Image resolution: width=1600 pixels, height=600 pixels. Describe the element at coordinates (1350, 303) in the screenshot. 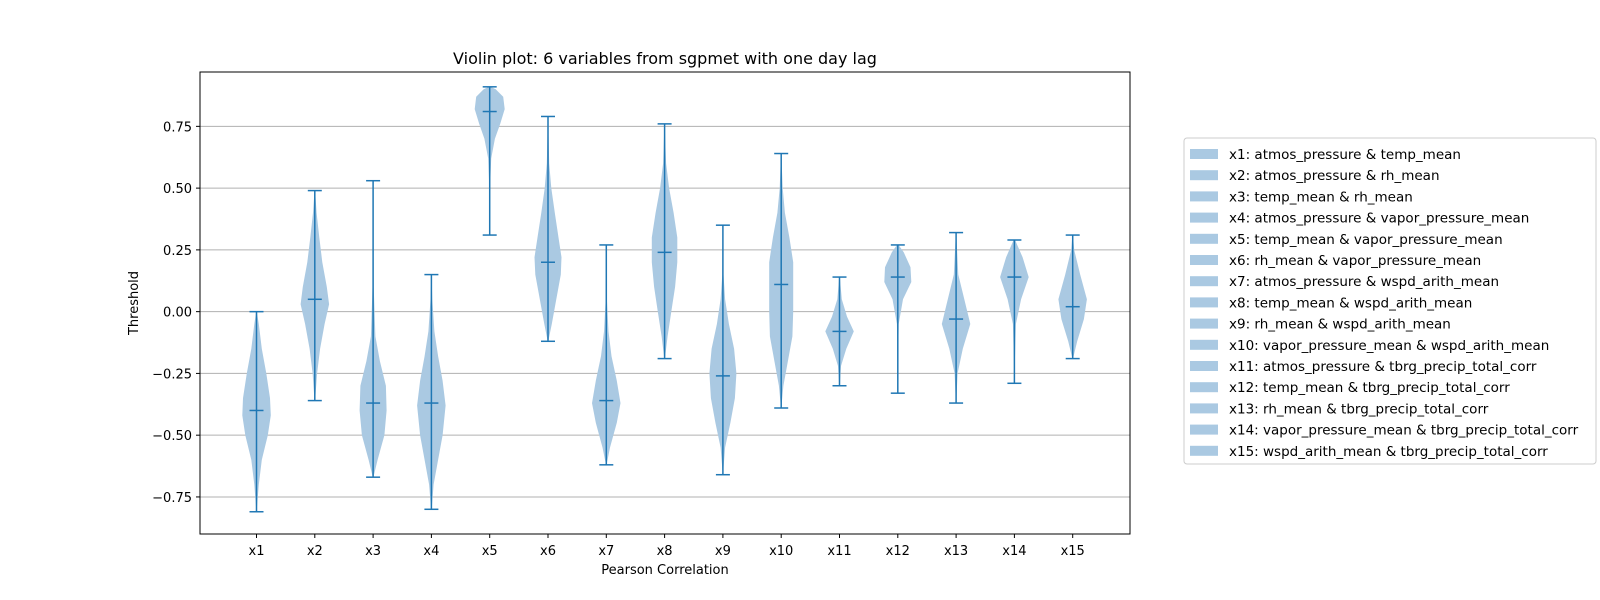

I see `legend-label: x8: temp_mean & wspd_arith_mean` at that location.